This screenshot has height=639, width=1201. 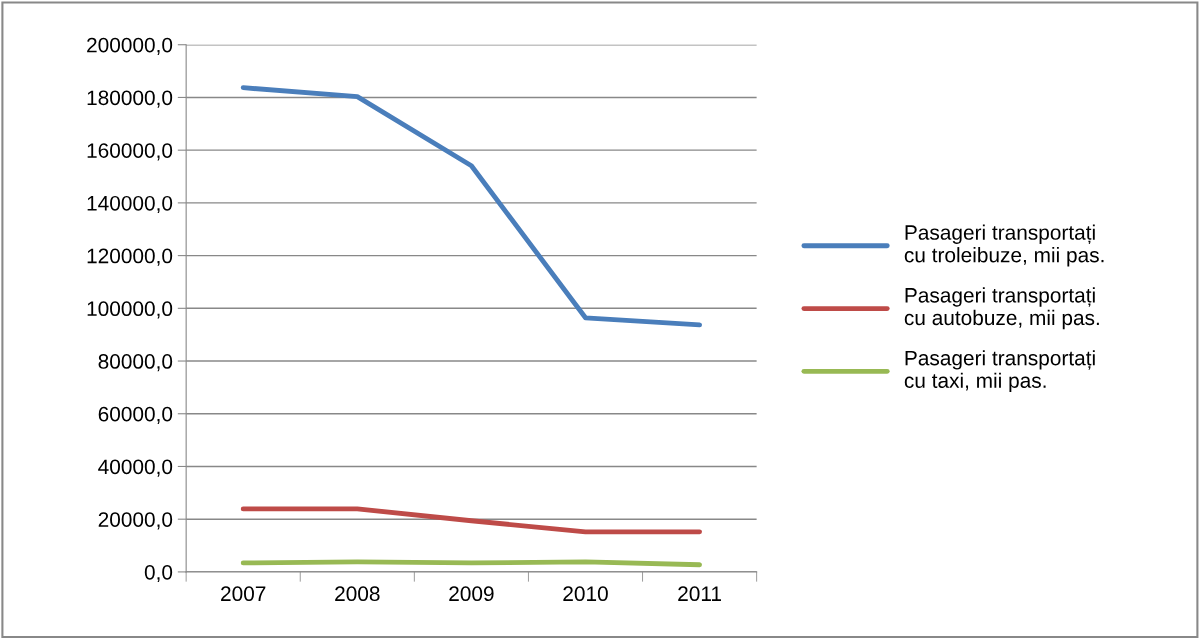 I want to click on x-tick-label: 2009, so click(x=471, y=594).